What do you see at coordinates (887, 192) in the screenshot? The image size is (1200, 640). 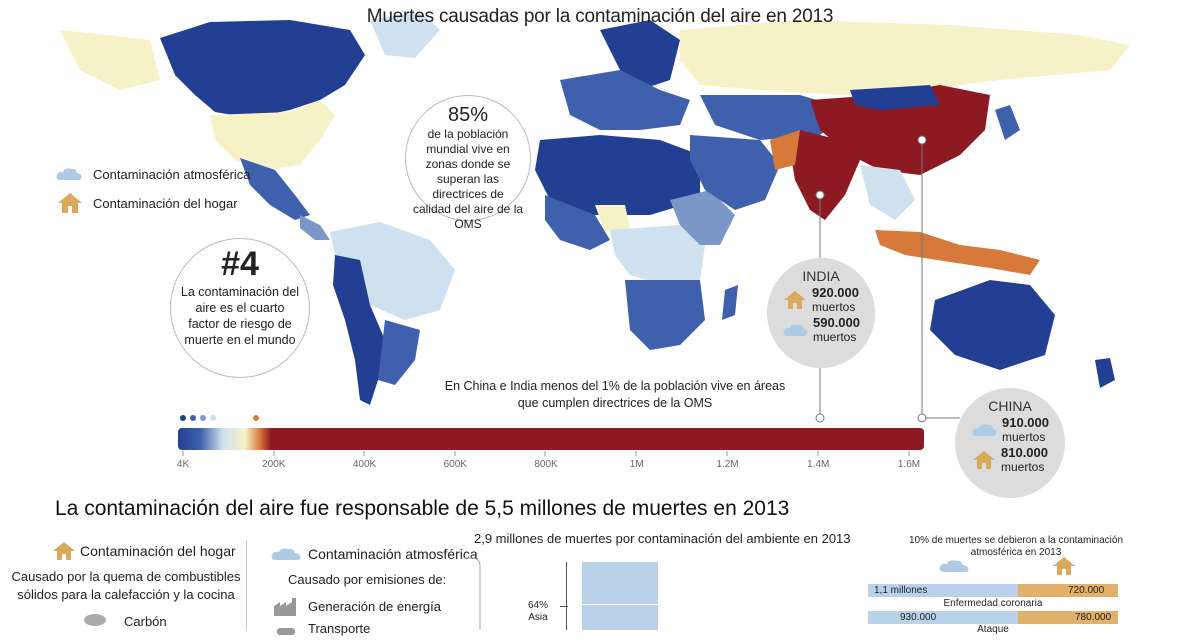 I see `map-se-asia` at bounding box center [887, 192].